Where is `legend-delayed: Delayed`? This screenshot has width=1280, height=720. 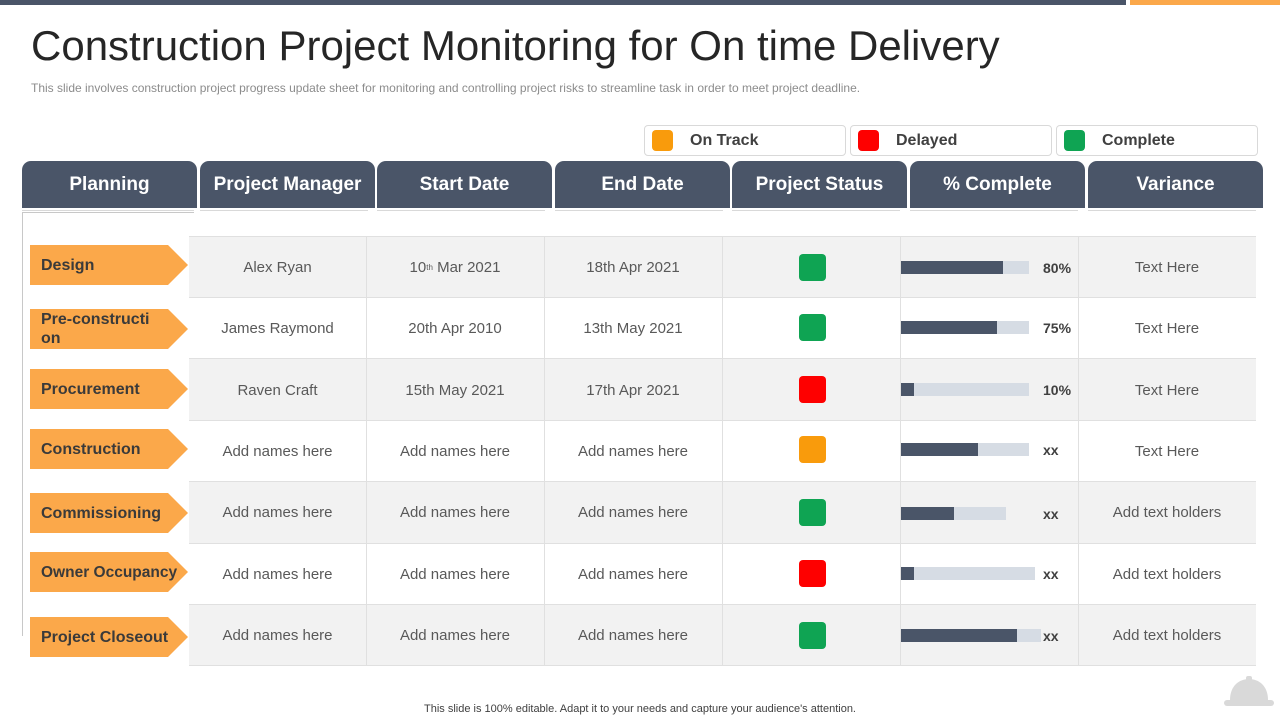 legend-delayed: Delayed is located at coordinates (951, 140).